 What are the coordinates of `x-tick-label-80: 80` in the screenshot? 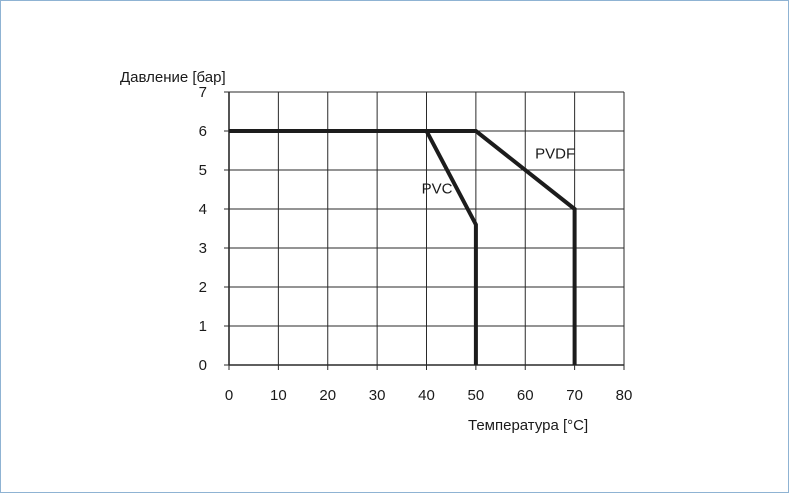 It's located at (624, 395).